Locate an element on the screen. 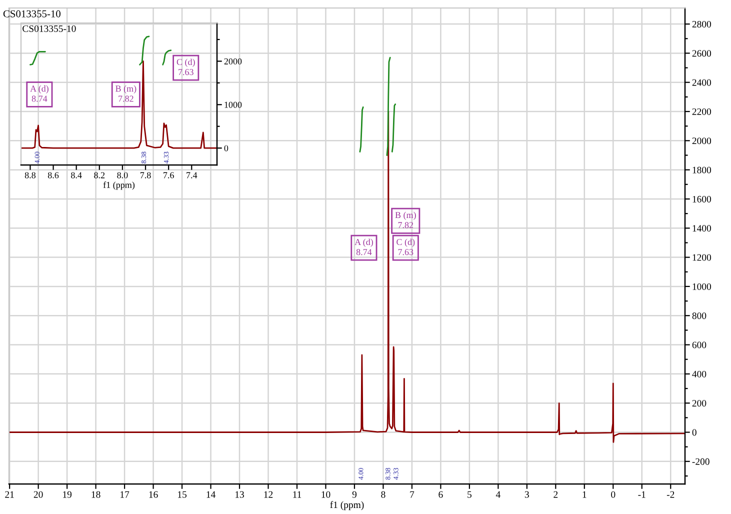  x-tick-label: 2 is located at coordinates (556, 494).